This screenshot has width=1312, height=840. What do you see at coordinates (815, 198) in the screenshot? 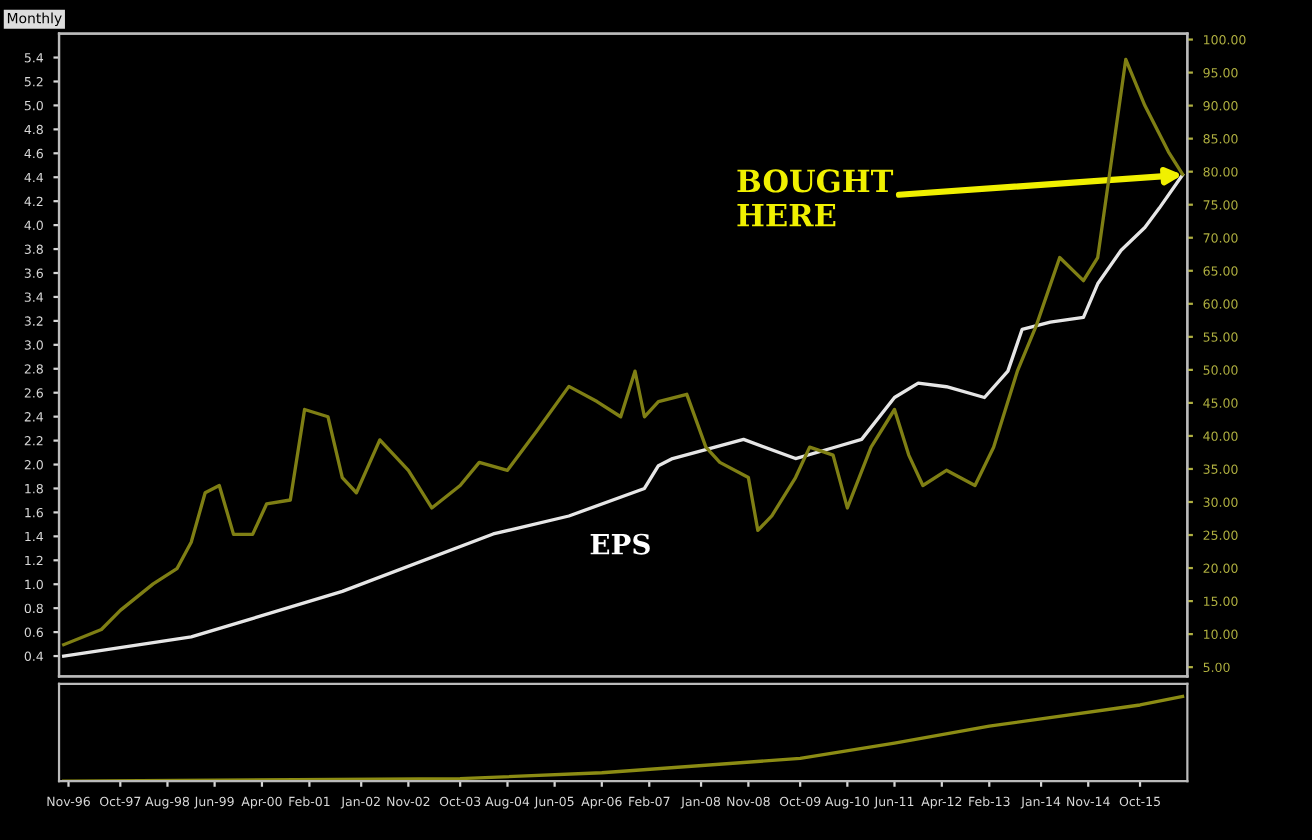
I see `annotation: BOUGHT HERE` at bounding box center [815, 198].